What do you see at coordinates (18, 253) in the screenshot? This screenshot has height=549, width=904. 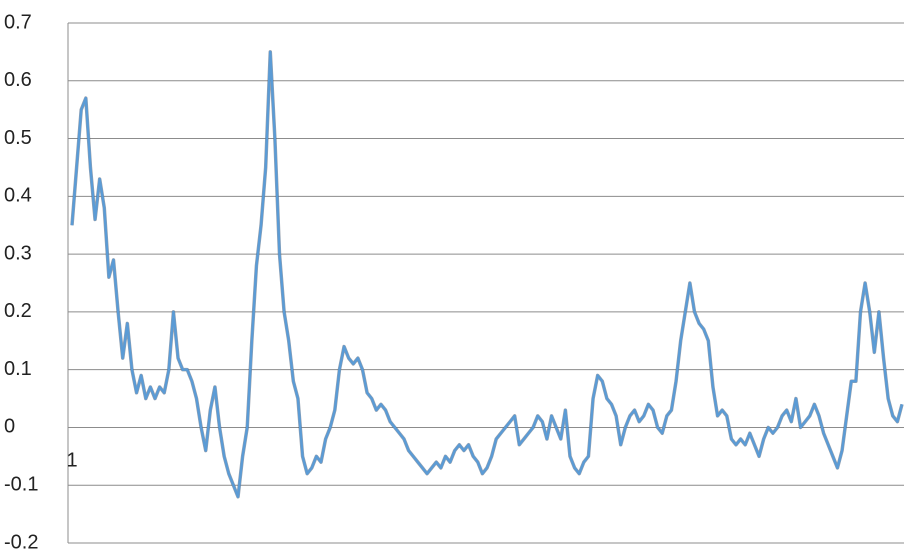 I see `y-tick-label: 0.3` at bounding box center [18, 253].